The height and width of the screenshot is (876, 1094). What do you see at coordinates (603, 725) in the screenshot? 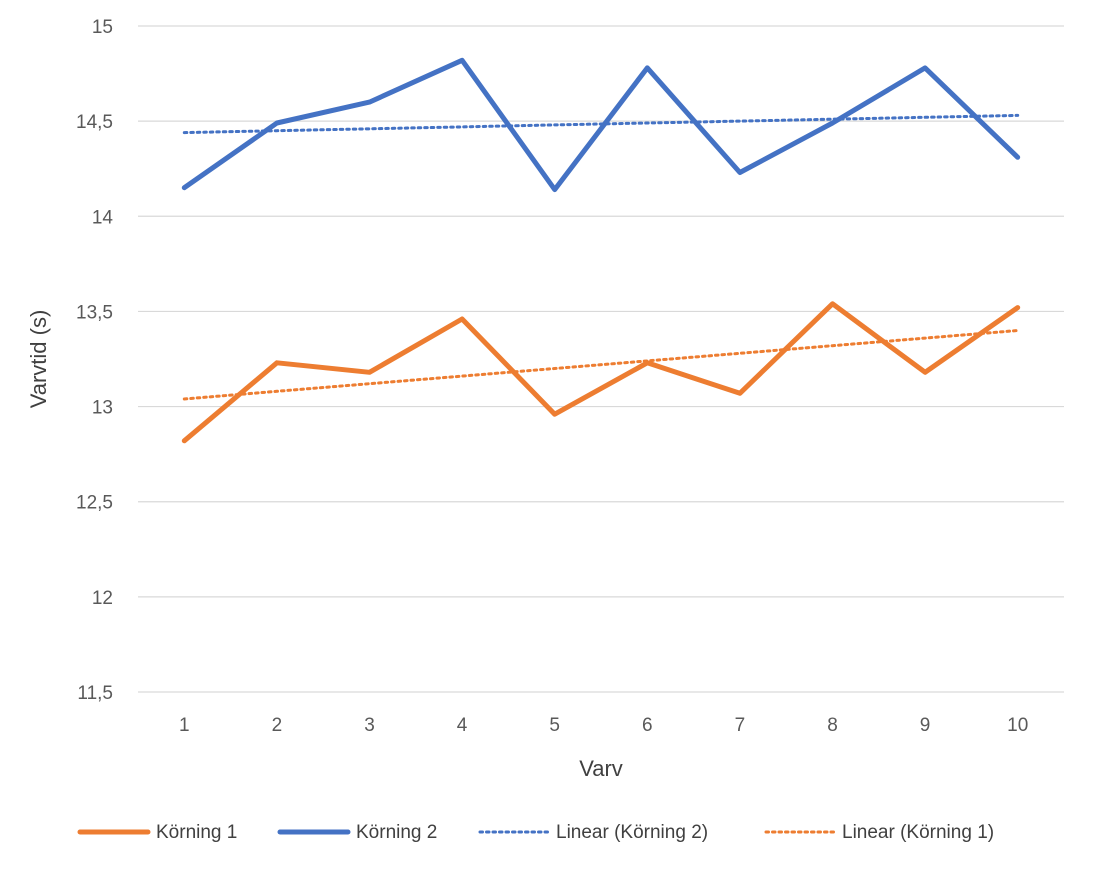
I see `x-axis-ticks: 1 2 3 4 5 6 7 8 9 10` at bounding box center [603, 725].